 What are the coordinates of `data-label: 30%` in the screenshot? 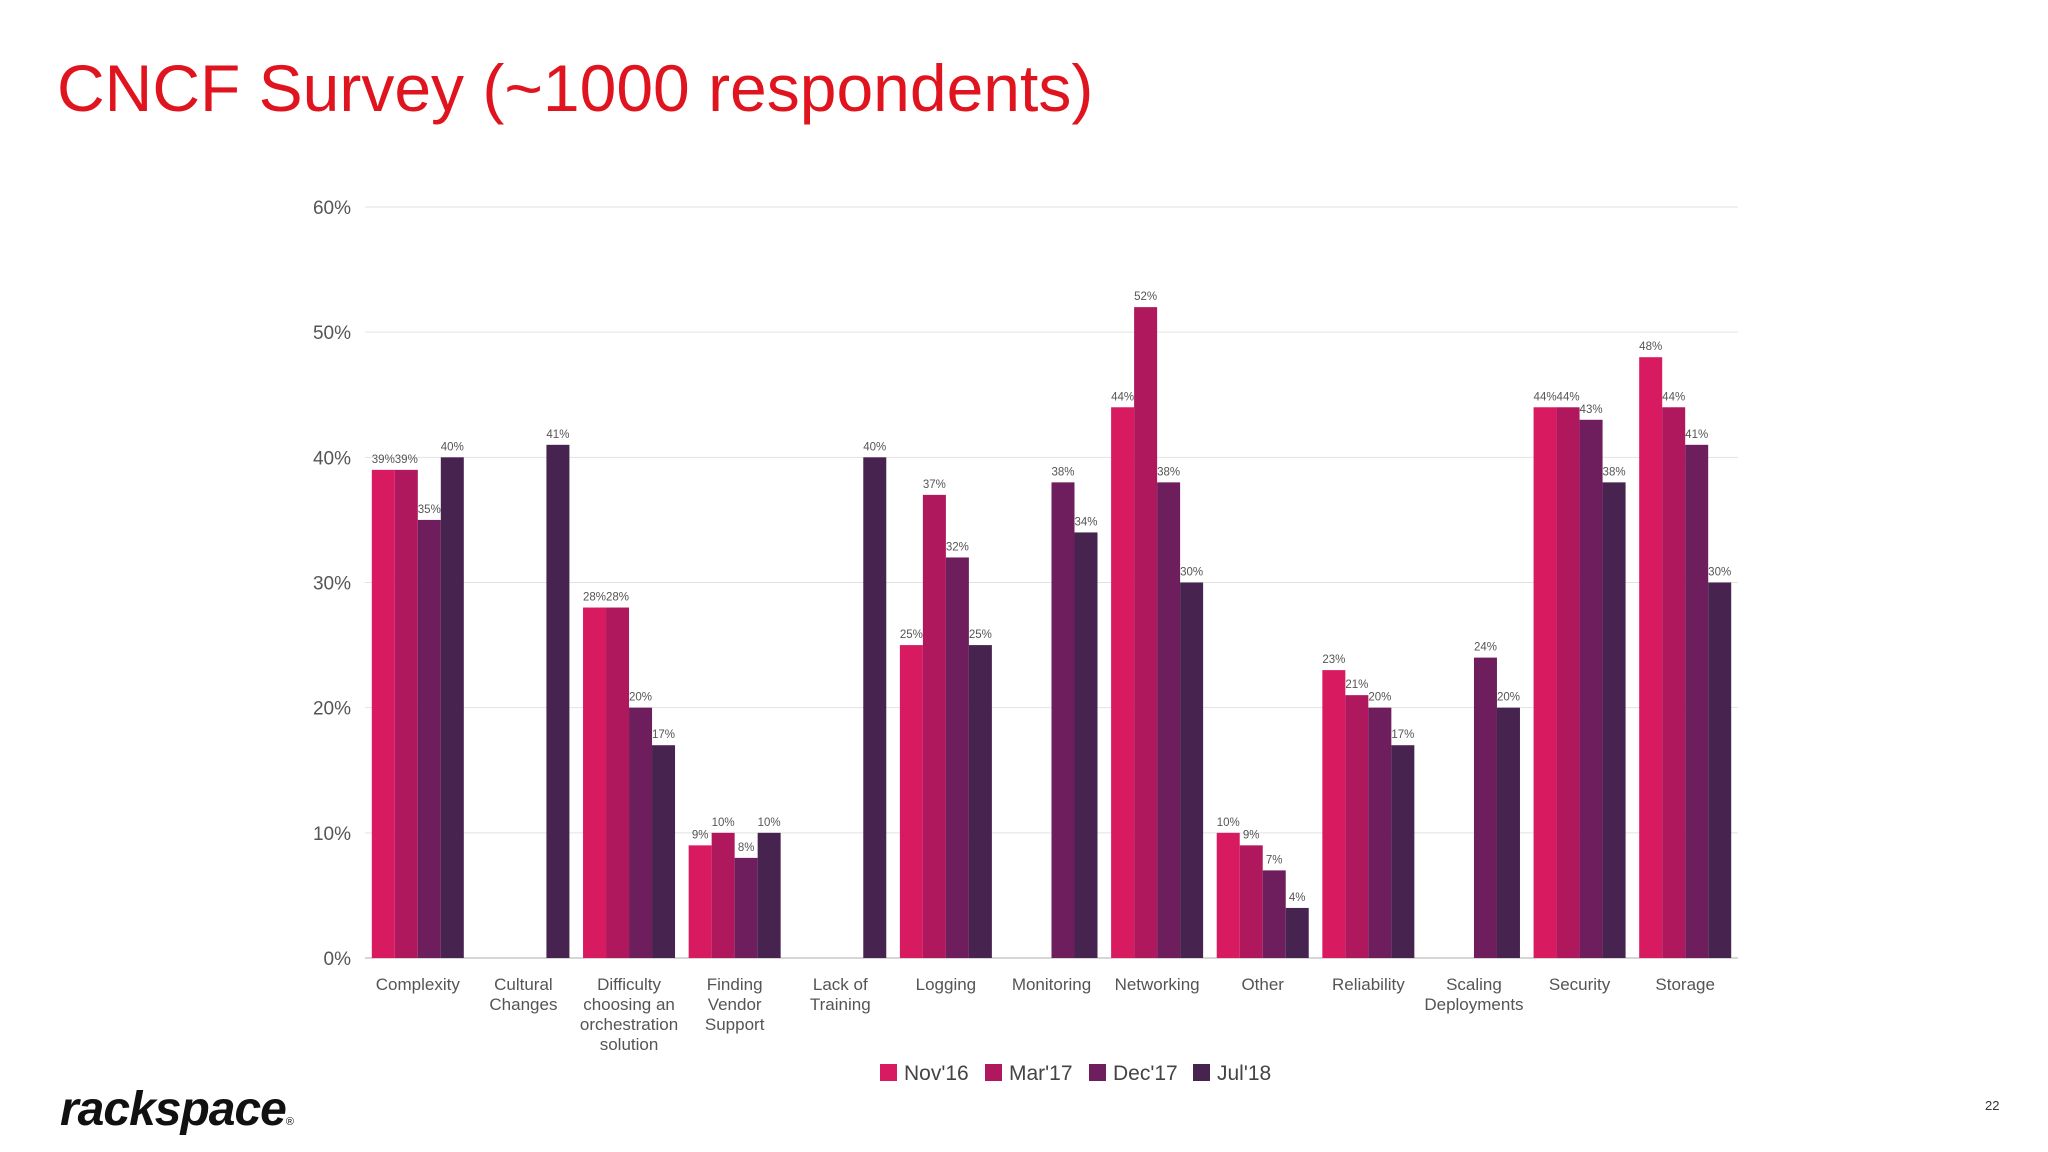 It's located at (1719, 573).